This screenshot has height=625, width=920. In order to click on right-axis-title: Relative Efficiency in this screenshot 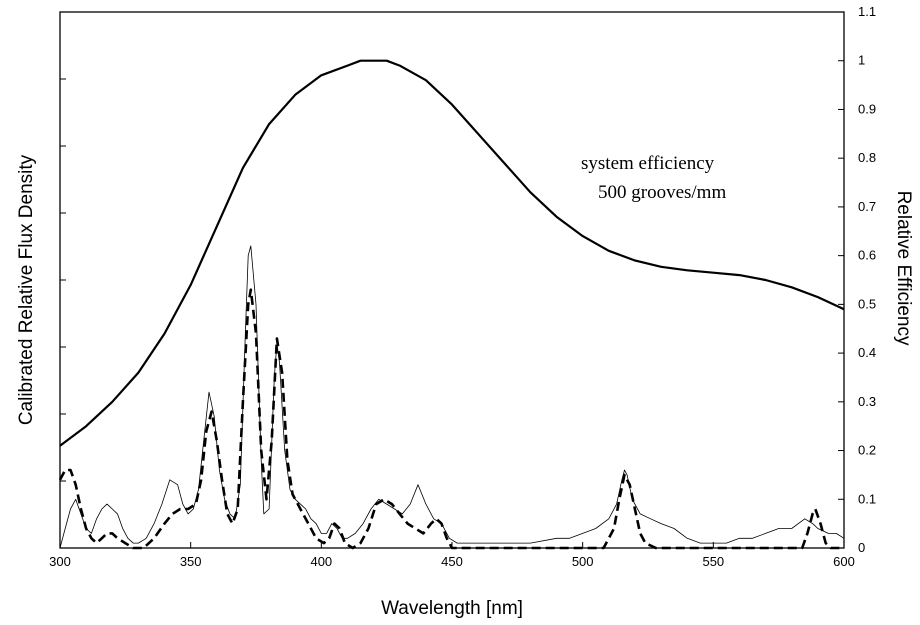, I will do `click(903, 268)`.